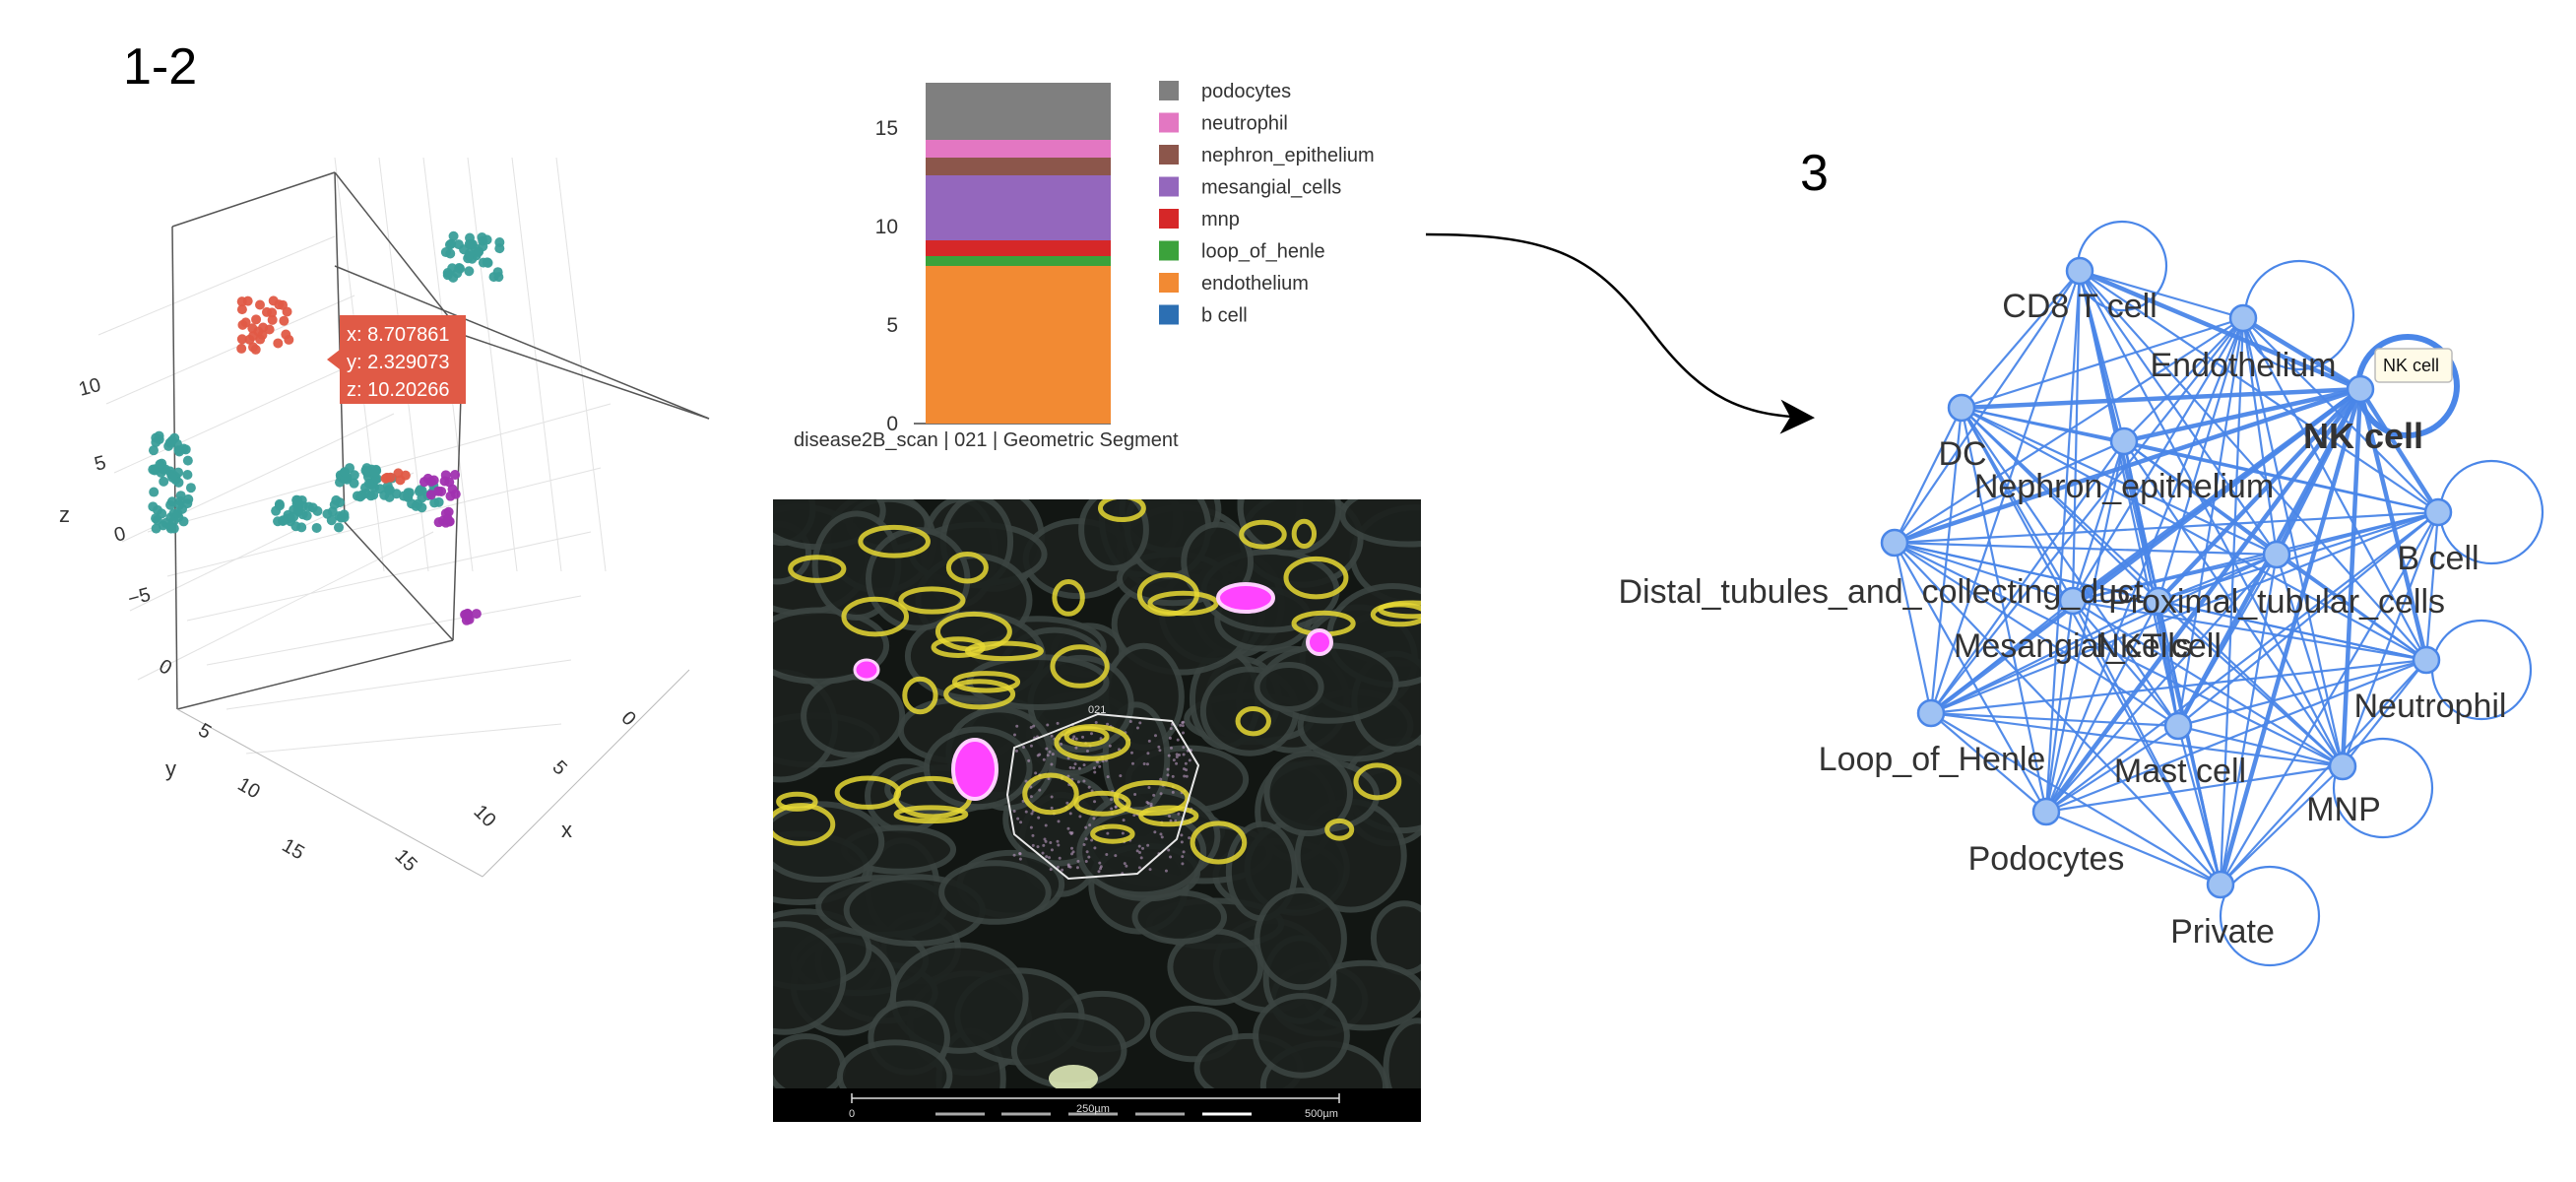 Image resolution: width=2576 pixels, height=1182 pixels. What do you see at coordinates (2360, 389) in the screenshot?
I see `node-nk` at bounding box center [2360, 389].